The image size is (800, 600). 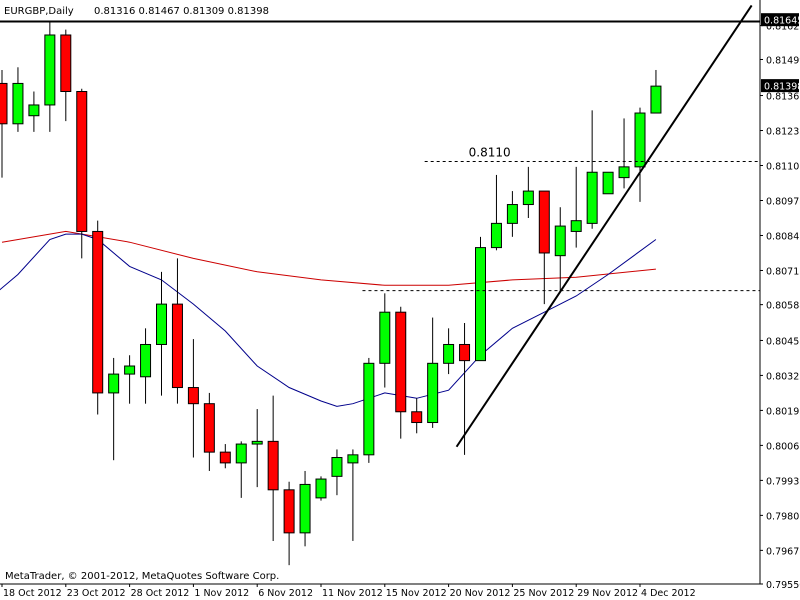 What do you see at coordinates (181, 11) in the screenshot?
I see `ohlc-readout: 0.81316 0.81467 0.81309 0.81398` at bounding box center [181, 11].